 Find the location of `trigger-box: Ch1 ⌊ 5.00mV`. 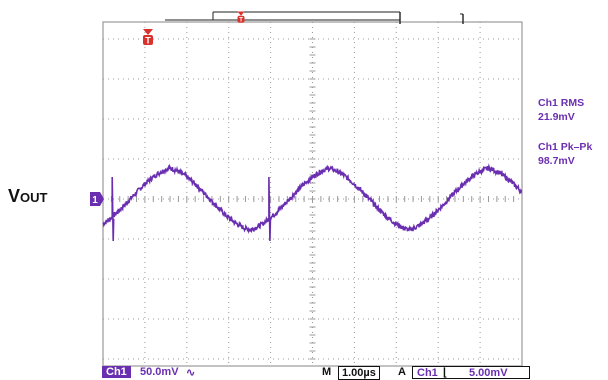

trigger-box: Ch1 ⌊ 5.00mV is located at coordinates (471, 372).